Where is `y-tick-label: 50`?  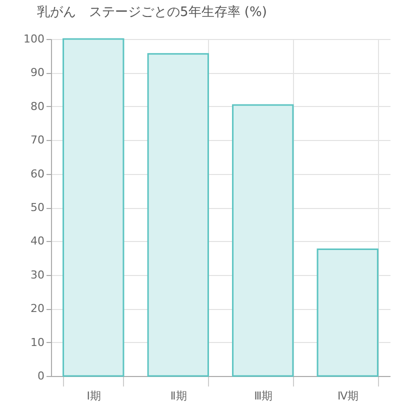
y-tick-label: 50 is located at coordinates (37, 207).